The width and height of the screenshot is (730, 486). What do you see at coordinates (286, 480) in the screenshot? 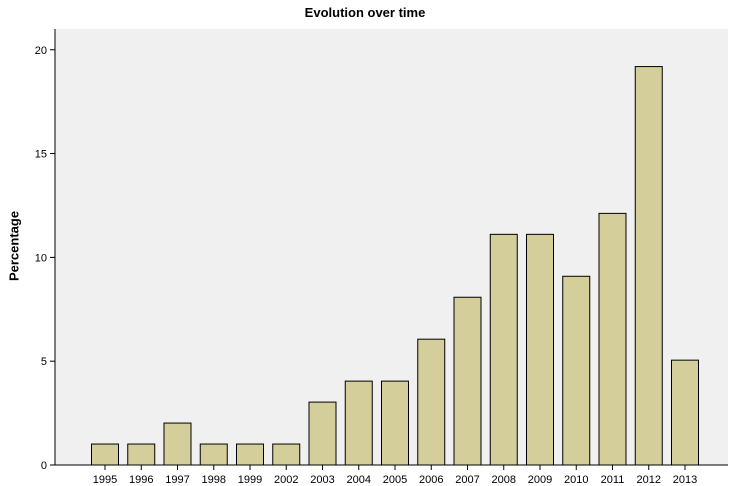
I see `x-tick-label-2002: 2002` at bounding box center [286, 480].